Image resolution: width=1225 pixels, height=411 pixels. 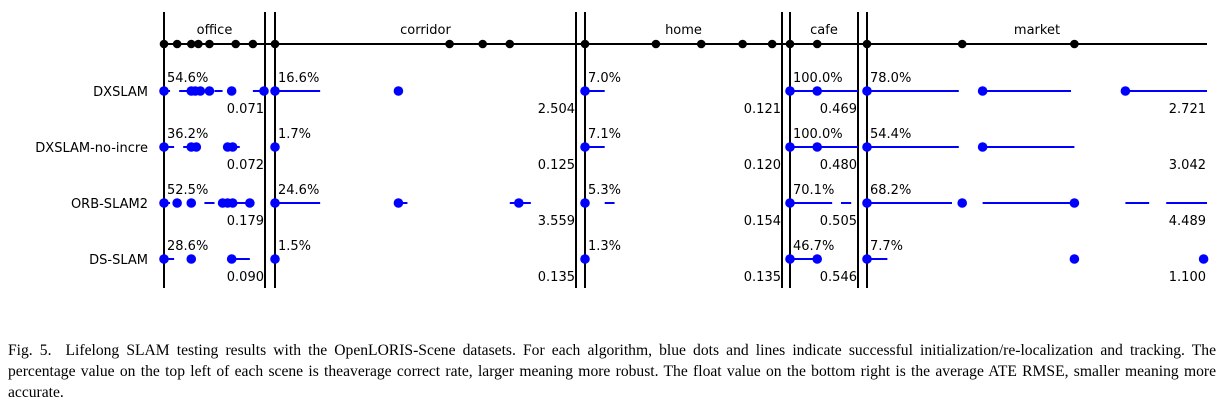 What do you see at coordinates (294, 246) in the screenshot?
I see `correct-rate-label-ds-slam-corridor: 1.5%` at bounding box center [294, 246].